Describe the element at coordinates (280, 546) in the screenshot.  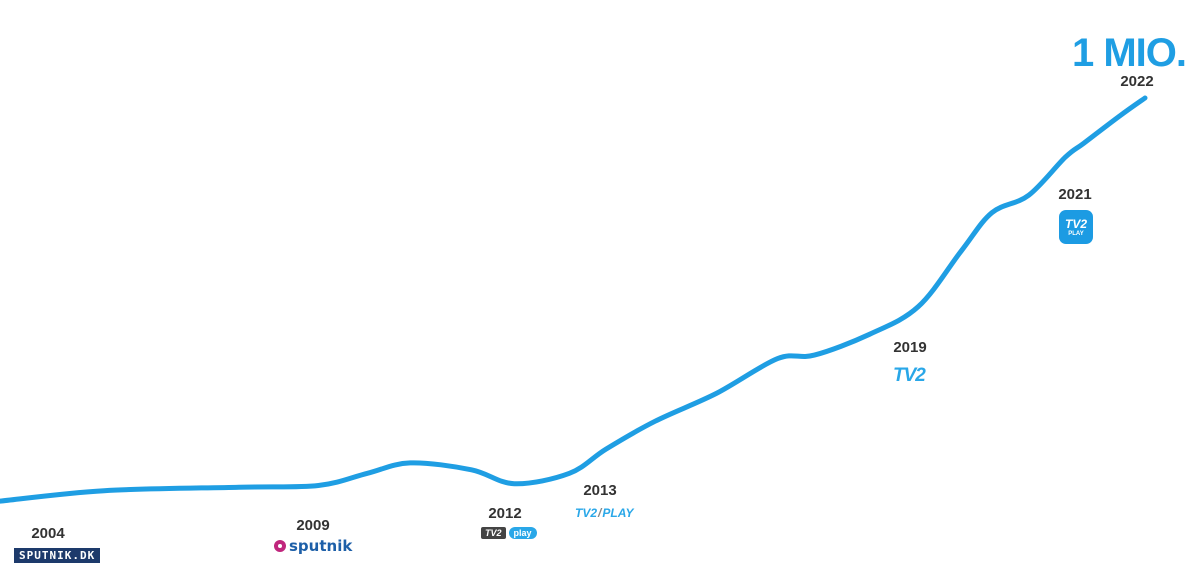
I see `sputnik-icon` at that location.